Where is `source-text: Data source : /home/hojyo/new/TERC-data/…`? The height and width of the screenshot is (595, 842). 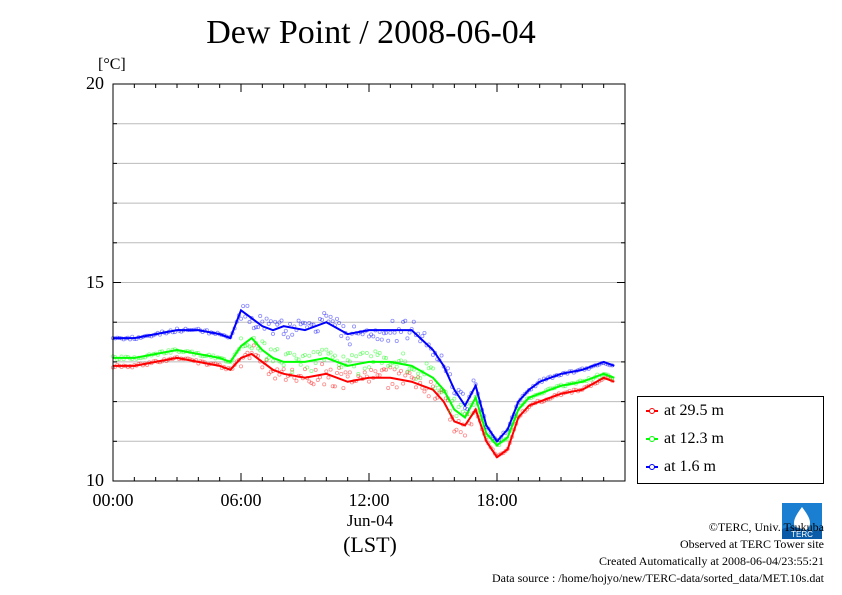 source-text: Data source : /home/hojyo/new/TERC-data/… is located at coordinates (657, 578).